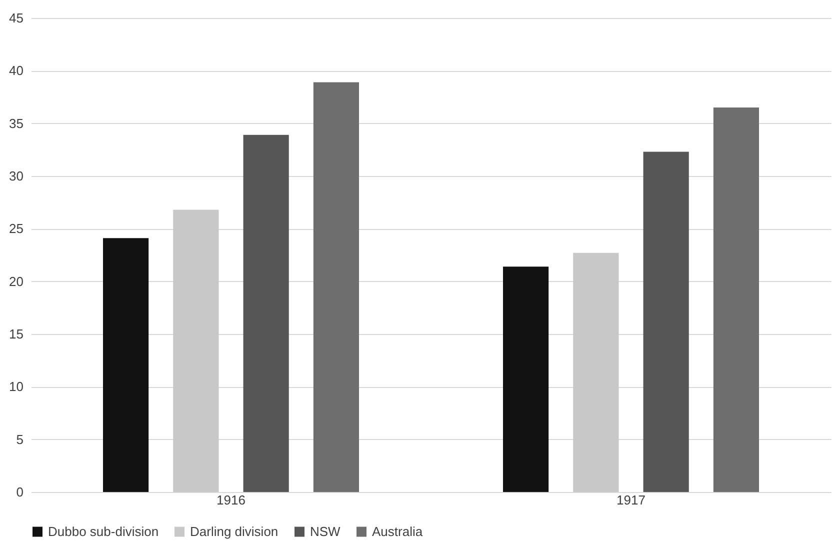 This screenshot has height=550, width=840. I want to click on y-tick-label: 30, so click(16, 176).